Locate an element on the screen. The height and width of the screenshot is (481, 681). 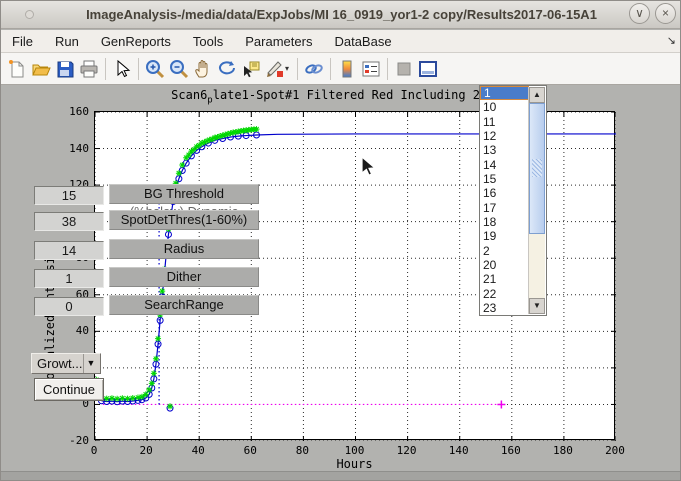
listbox-item-13: 13 is located at coordinates (490, 150).